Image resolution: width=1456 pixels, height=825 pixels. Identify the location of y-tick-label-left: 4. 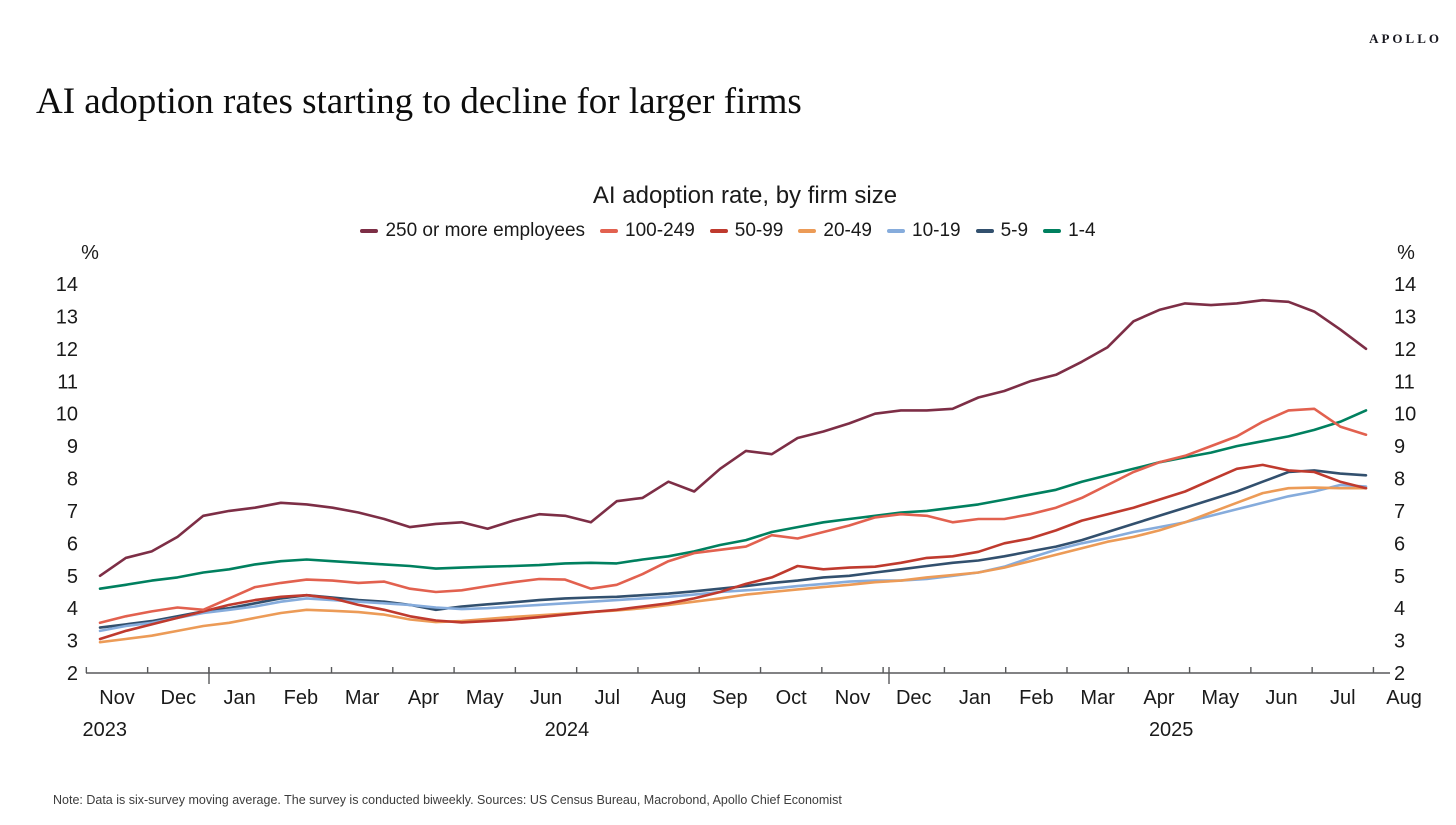
(72, 609).